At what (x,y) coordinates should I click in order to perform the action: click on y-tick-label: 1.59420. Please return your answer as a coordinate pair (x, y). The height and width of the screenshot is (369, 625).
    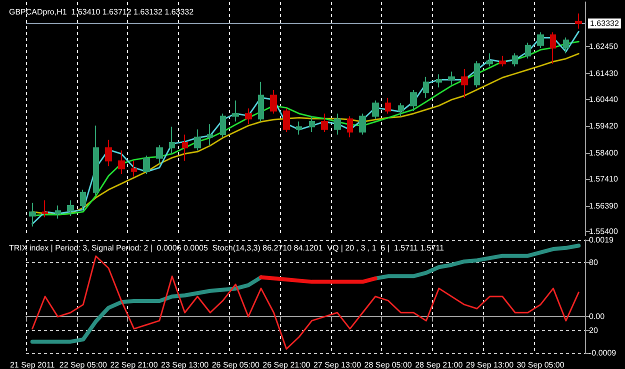
    Looking at the image, I should click on (603, 126).